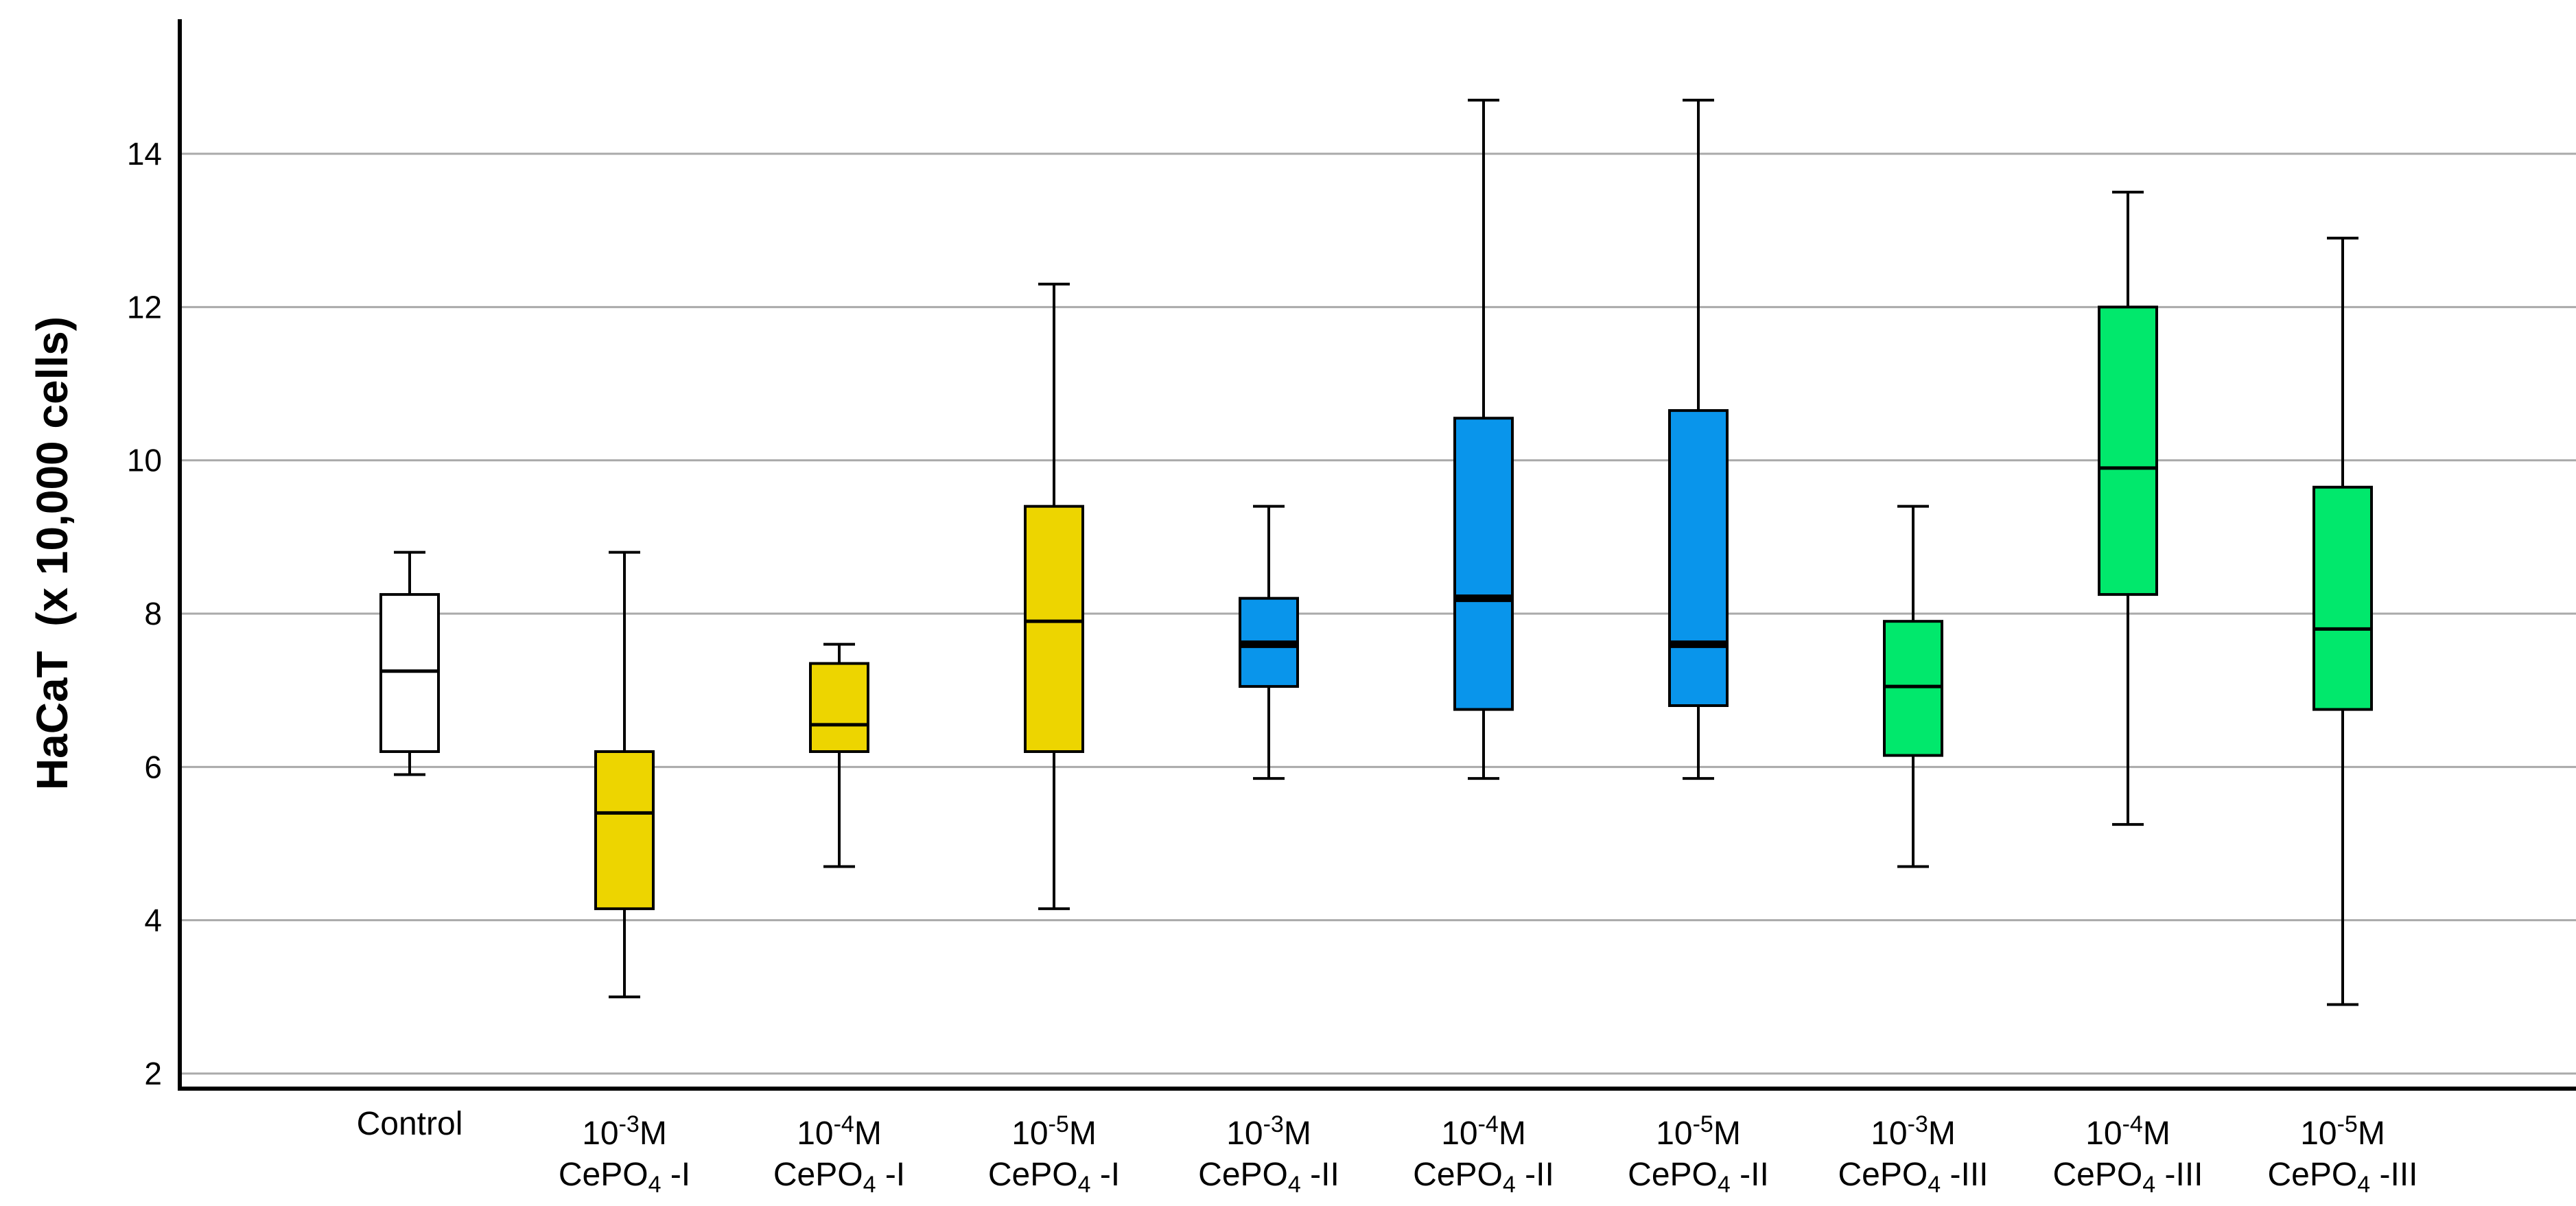 This screenshot has width=2576, height=1206. Describe the element at coordinates (153, 613) in the screenshot. I see `y-tick-label-8: 8` at that location.